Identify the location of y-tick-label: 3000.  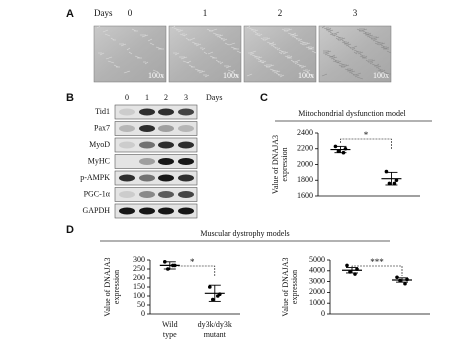
(317, 280).